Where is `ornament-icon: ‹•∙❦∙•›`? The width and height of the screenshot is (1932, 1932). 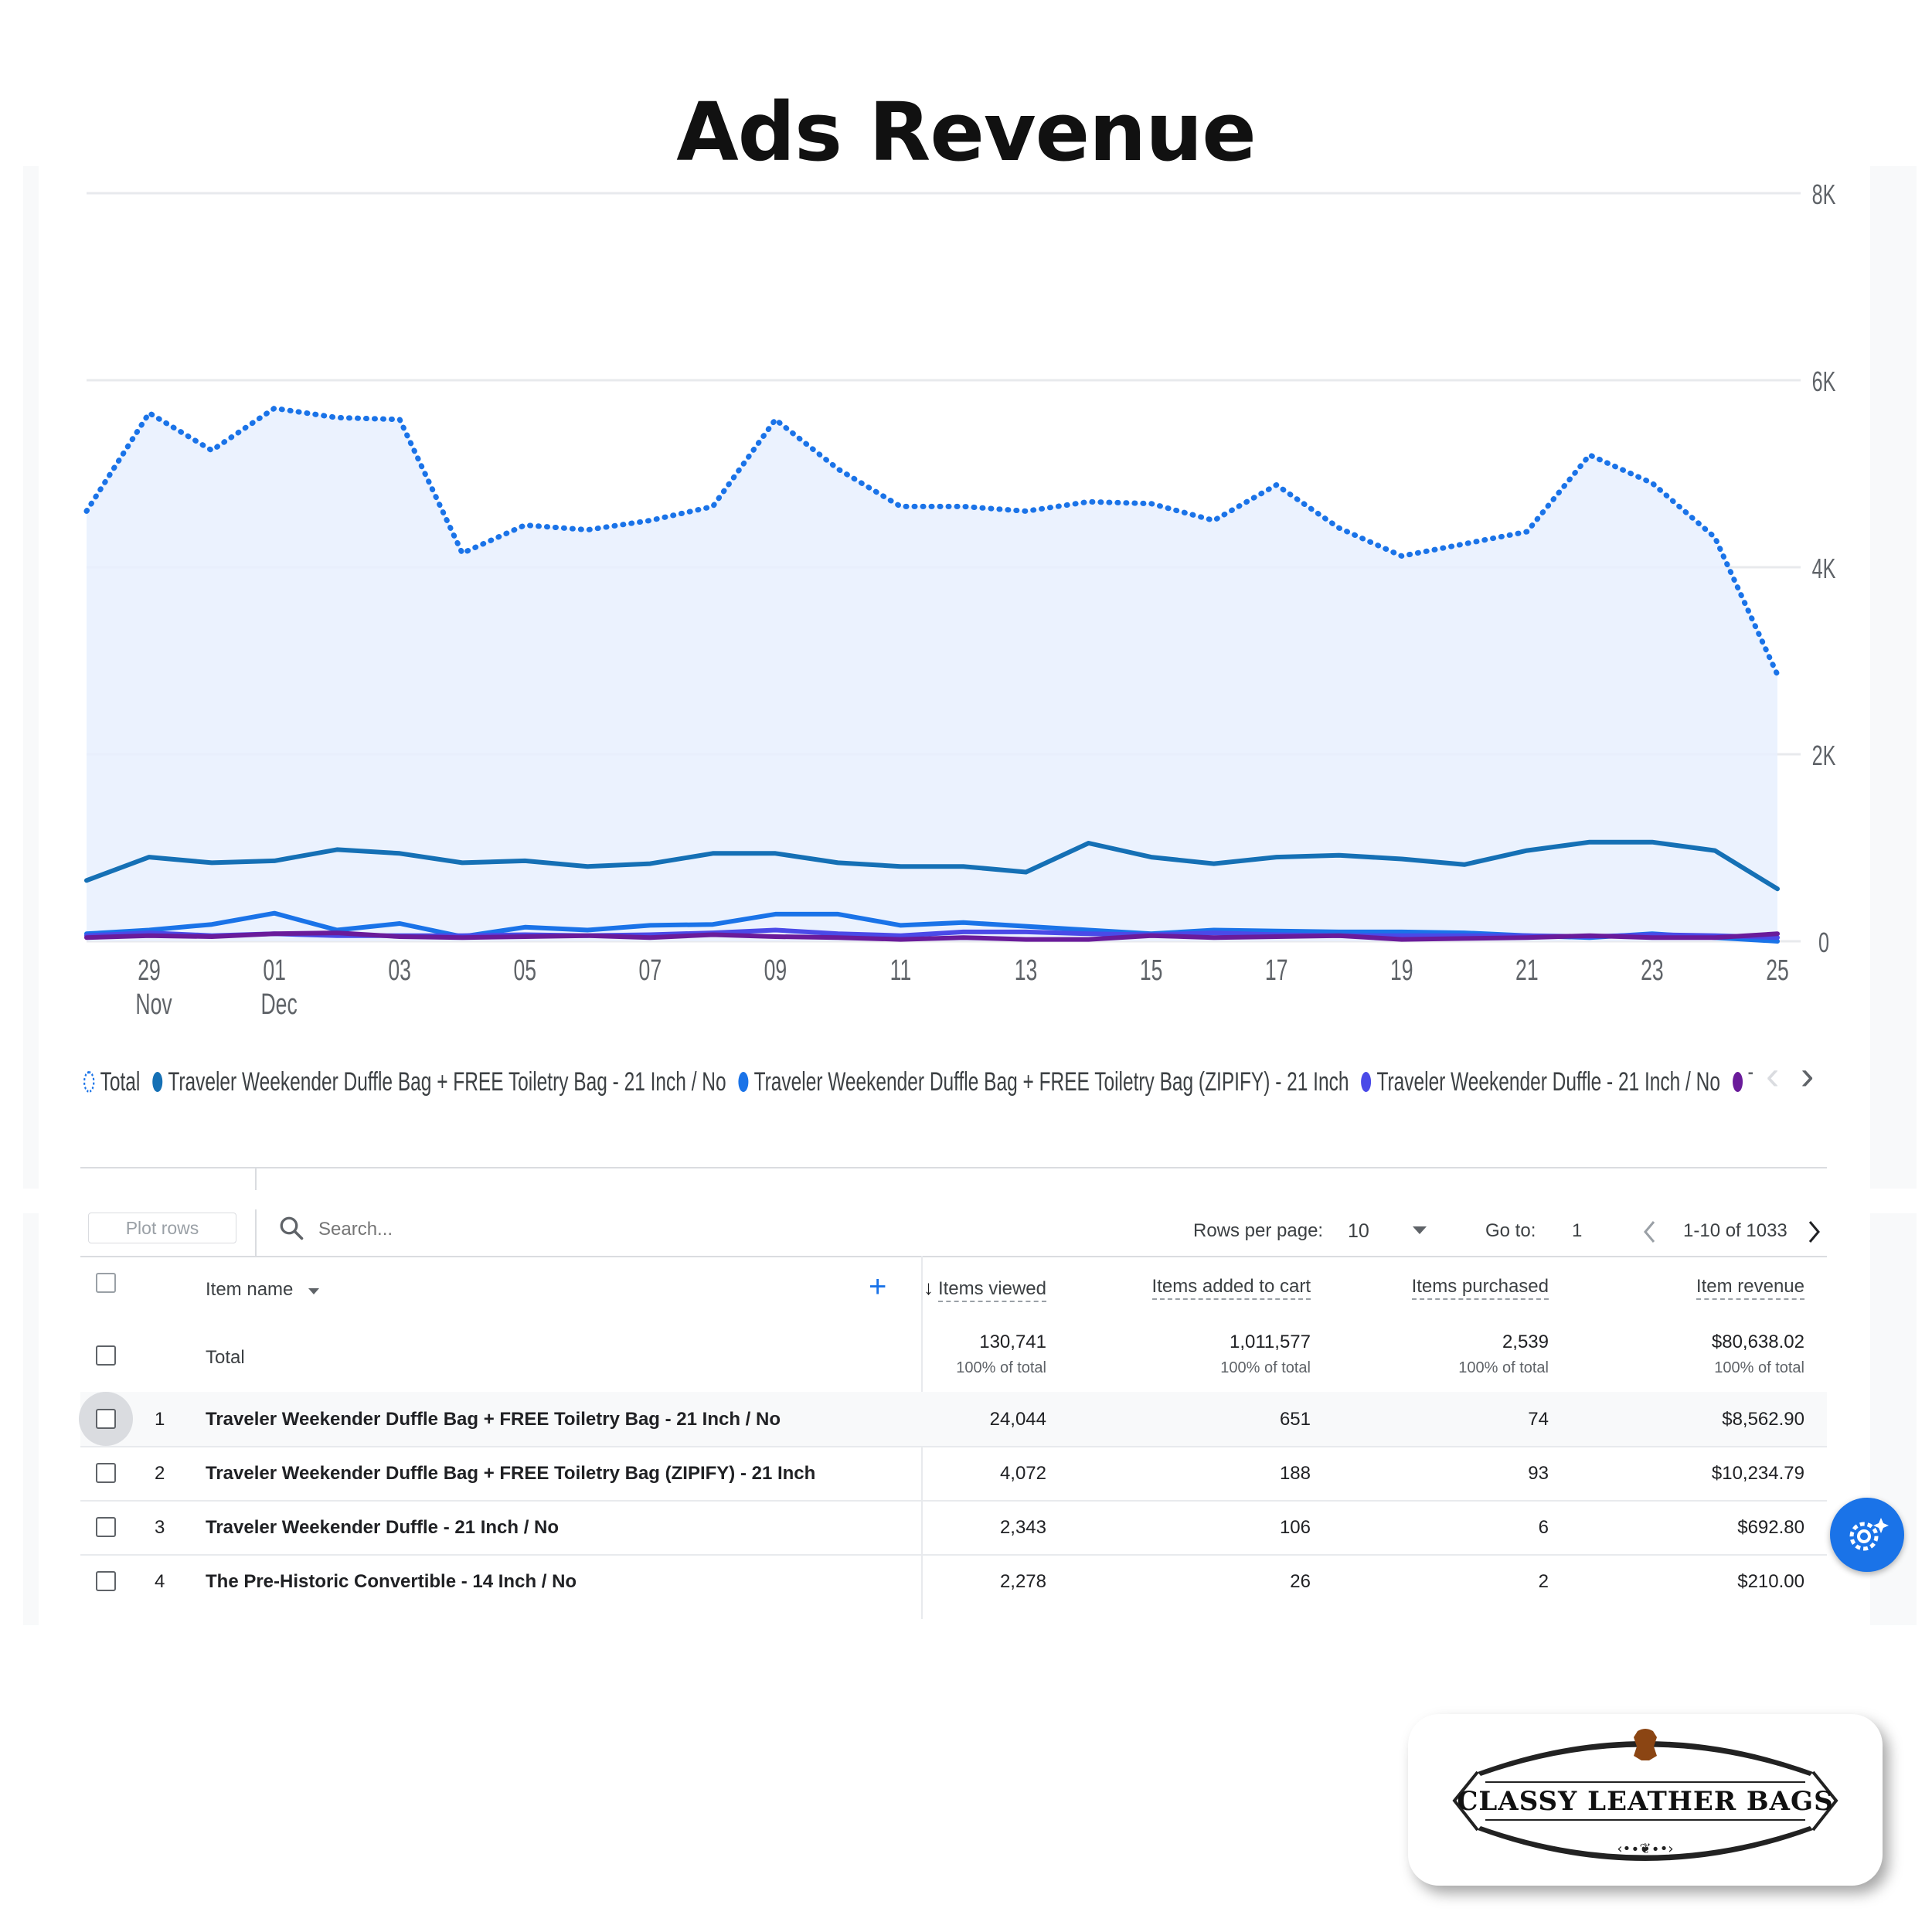 ornament-icon: ‹•∙❦∙•› is located at coordinates (1645, 1849).